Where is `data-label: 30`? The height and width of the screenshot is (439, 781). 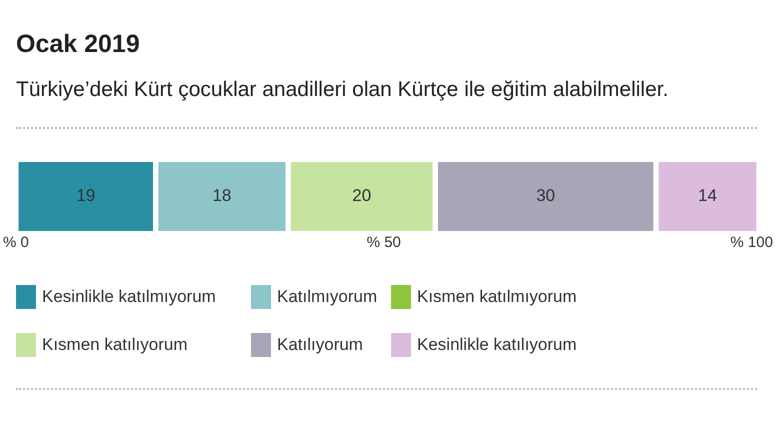
data-label: 30 is located at coordinates (546, 196).